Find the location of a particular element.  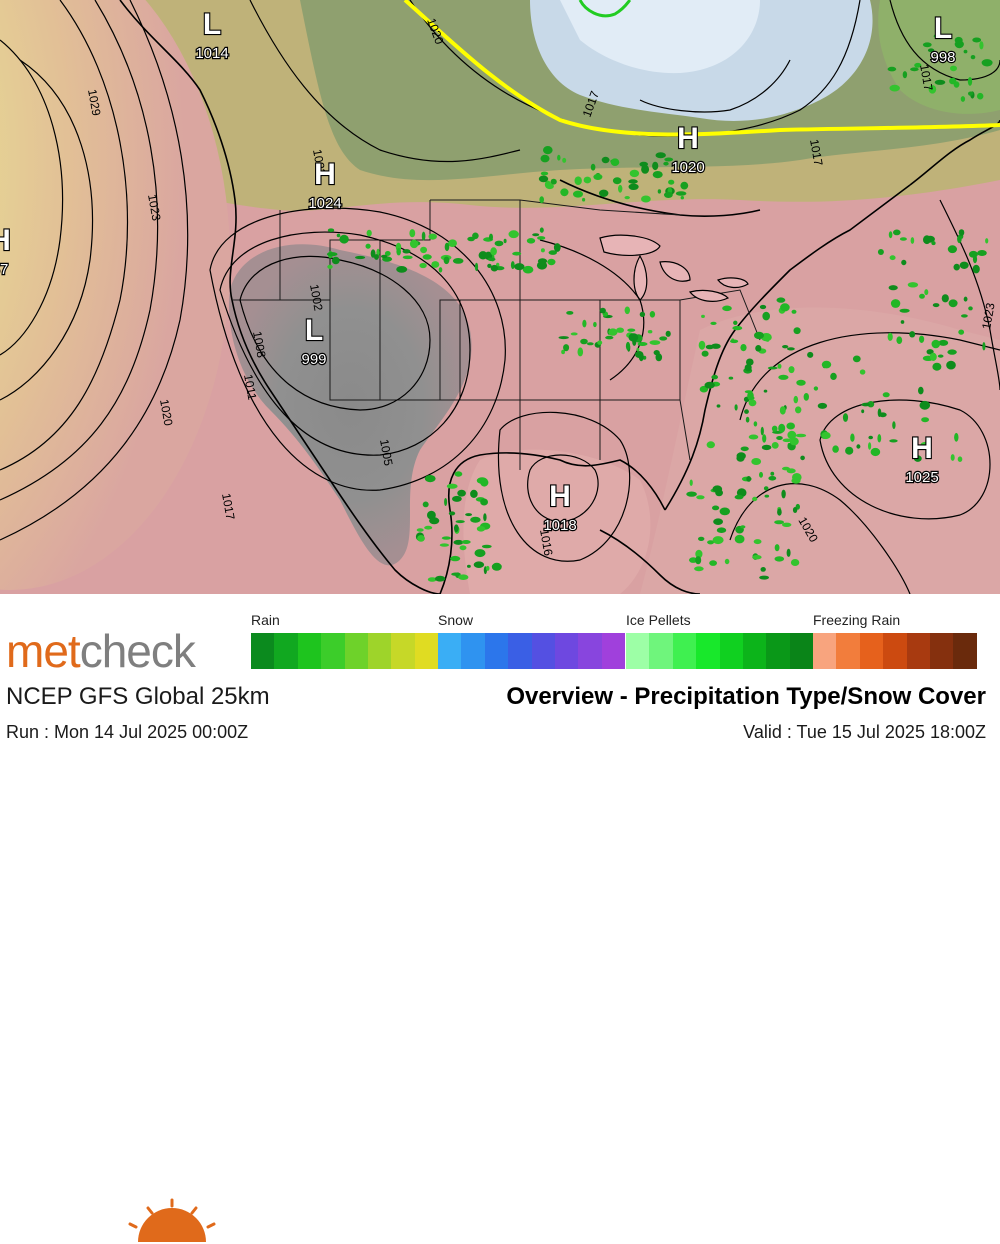

high-pressure-center: H 1025 is located at coordinates (922, 459).